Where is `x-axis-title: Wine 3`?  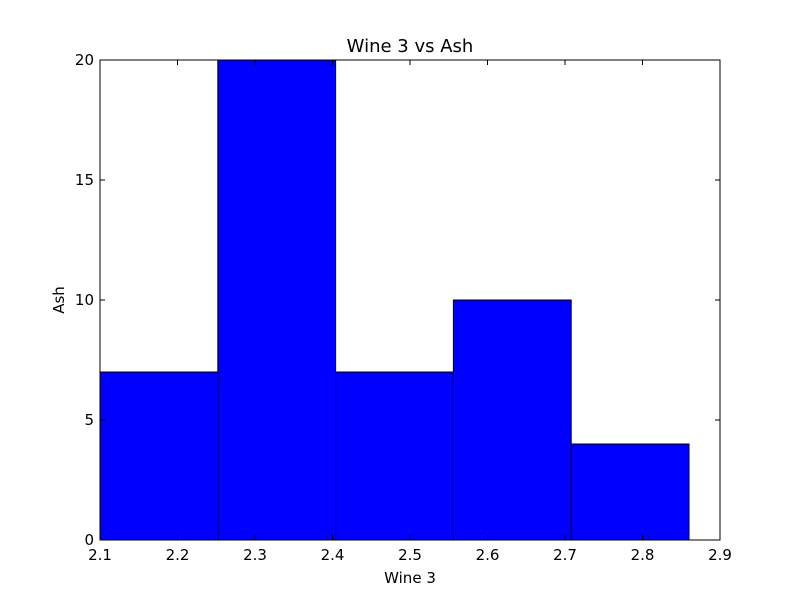 x-axis-title: Wine 3 is located at coordinates (410, 578).